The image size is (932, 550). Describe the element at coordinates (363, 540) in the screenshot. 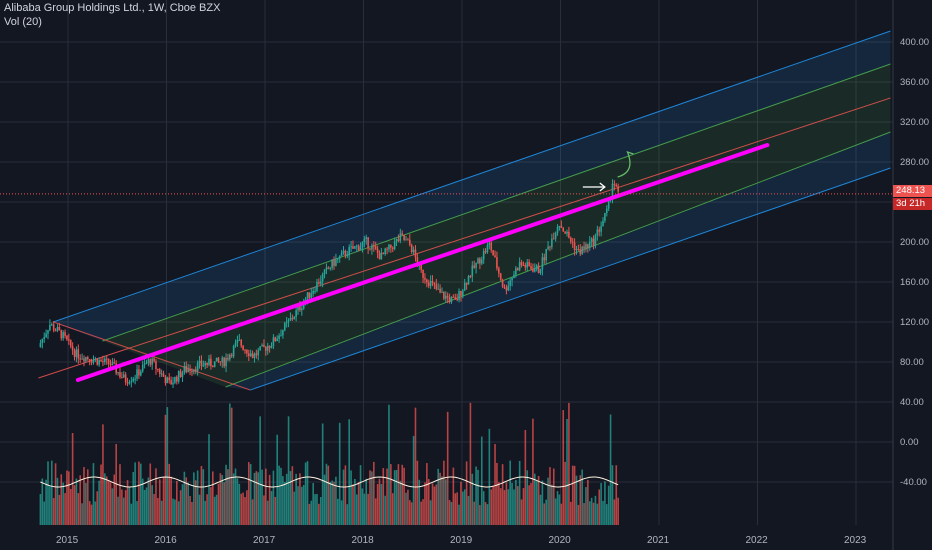

I see `x-tick-label: 2018` at that location.